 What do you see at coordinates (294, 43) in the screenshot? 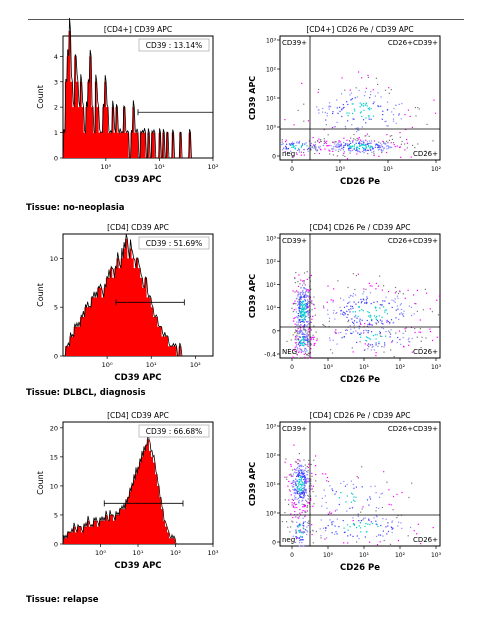
I see `quadrant-label-ul: CD39+` at bounding box center [294, 43].